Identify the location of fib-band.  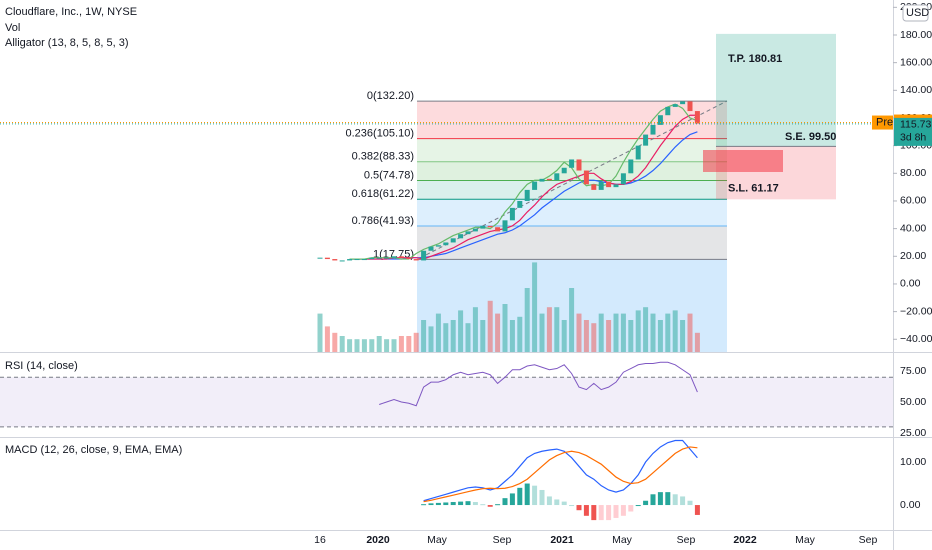
(572, 120).